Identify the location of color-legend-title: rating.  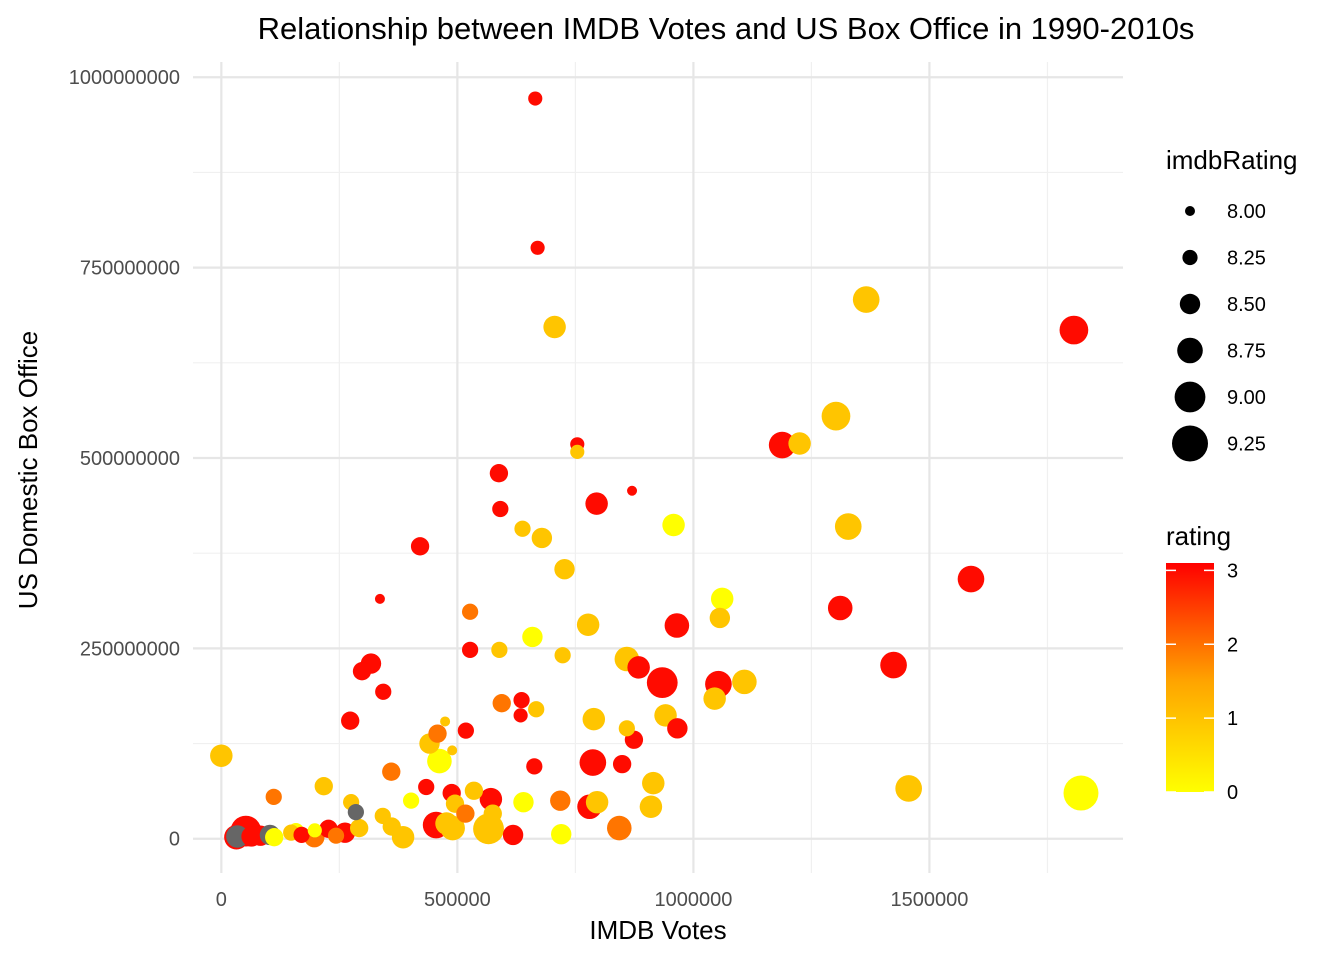
(1198, 536).